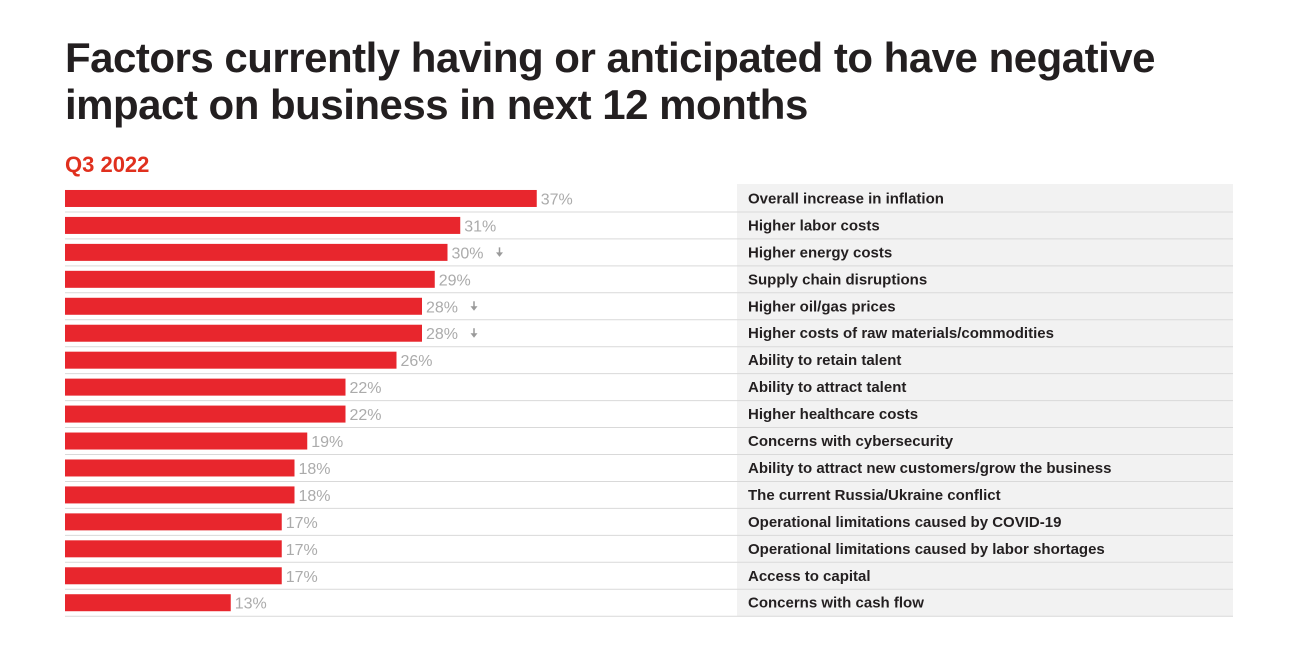 The height and width of the screenshot is (654, 1300). What do you see at coordinates (480, 226) in the screenshot?
I see `value-label: 31%` at bounding box center [480, 226].